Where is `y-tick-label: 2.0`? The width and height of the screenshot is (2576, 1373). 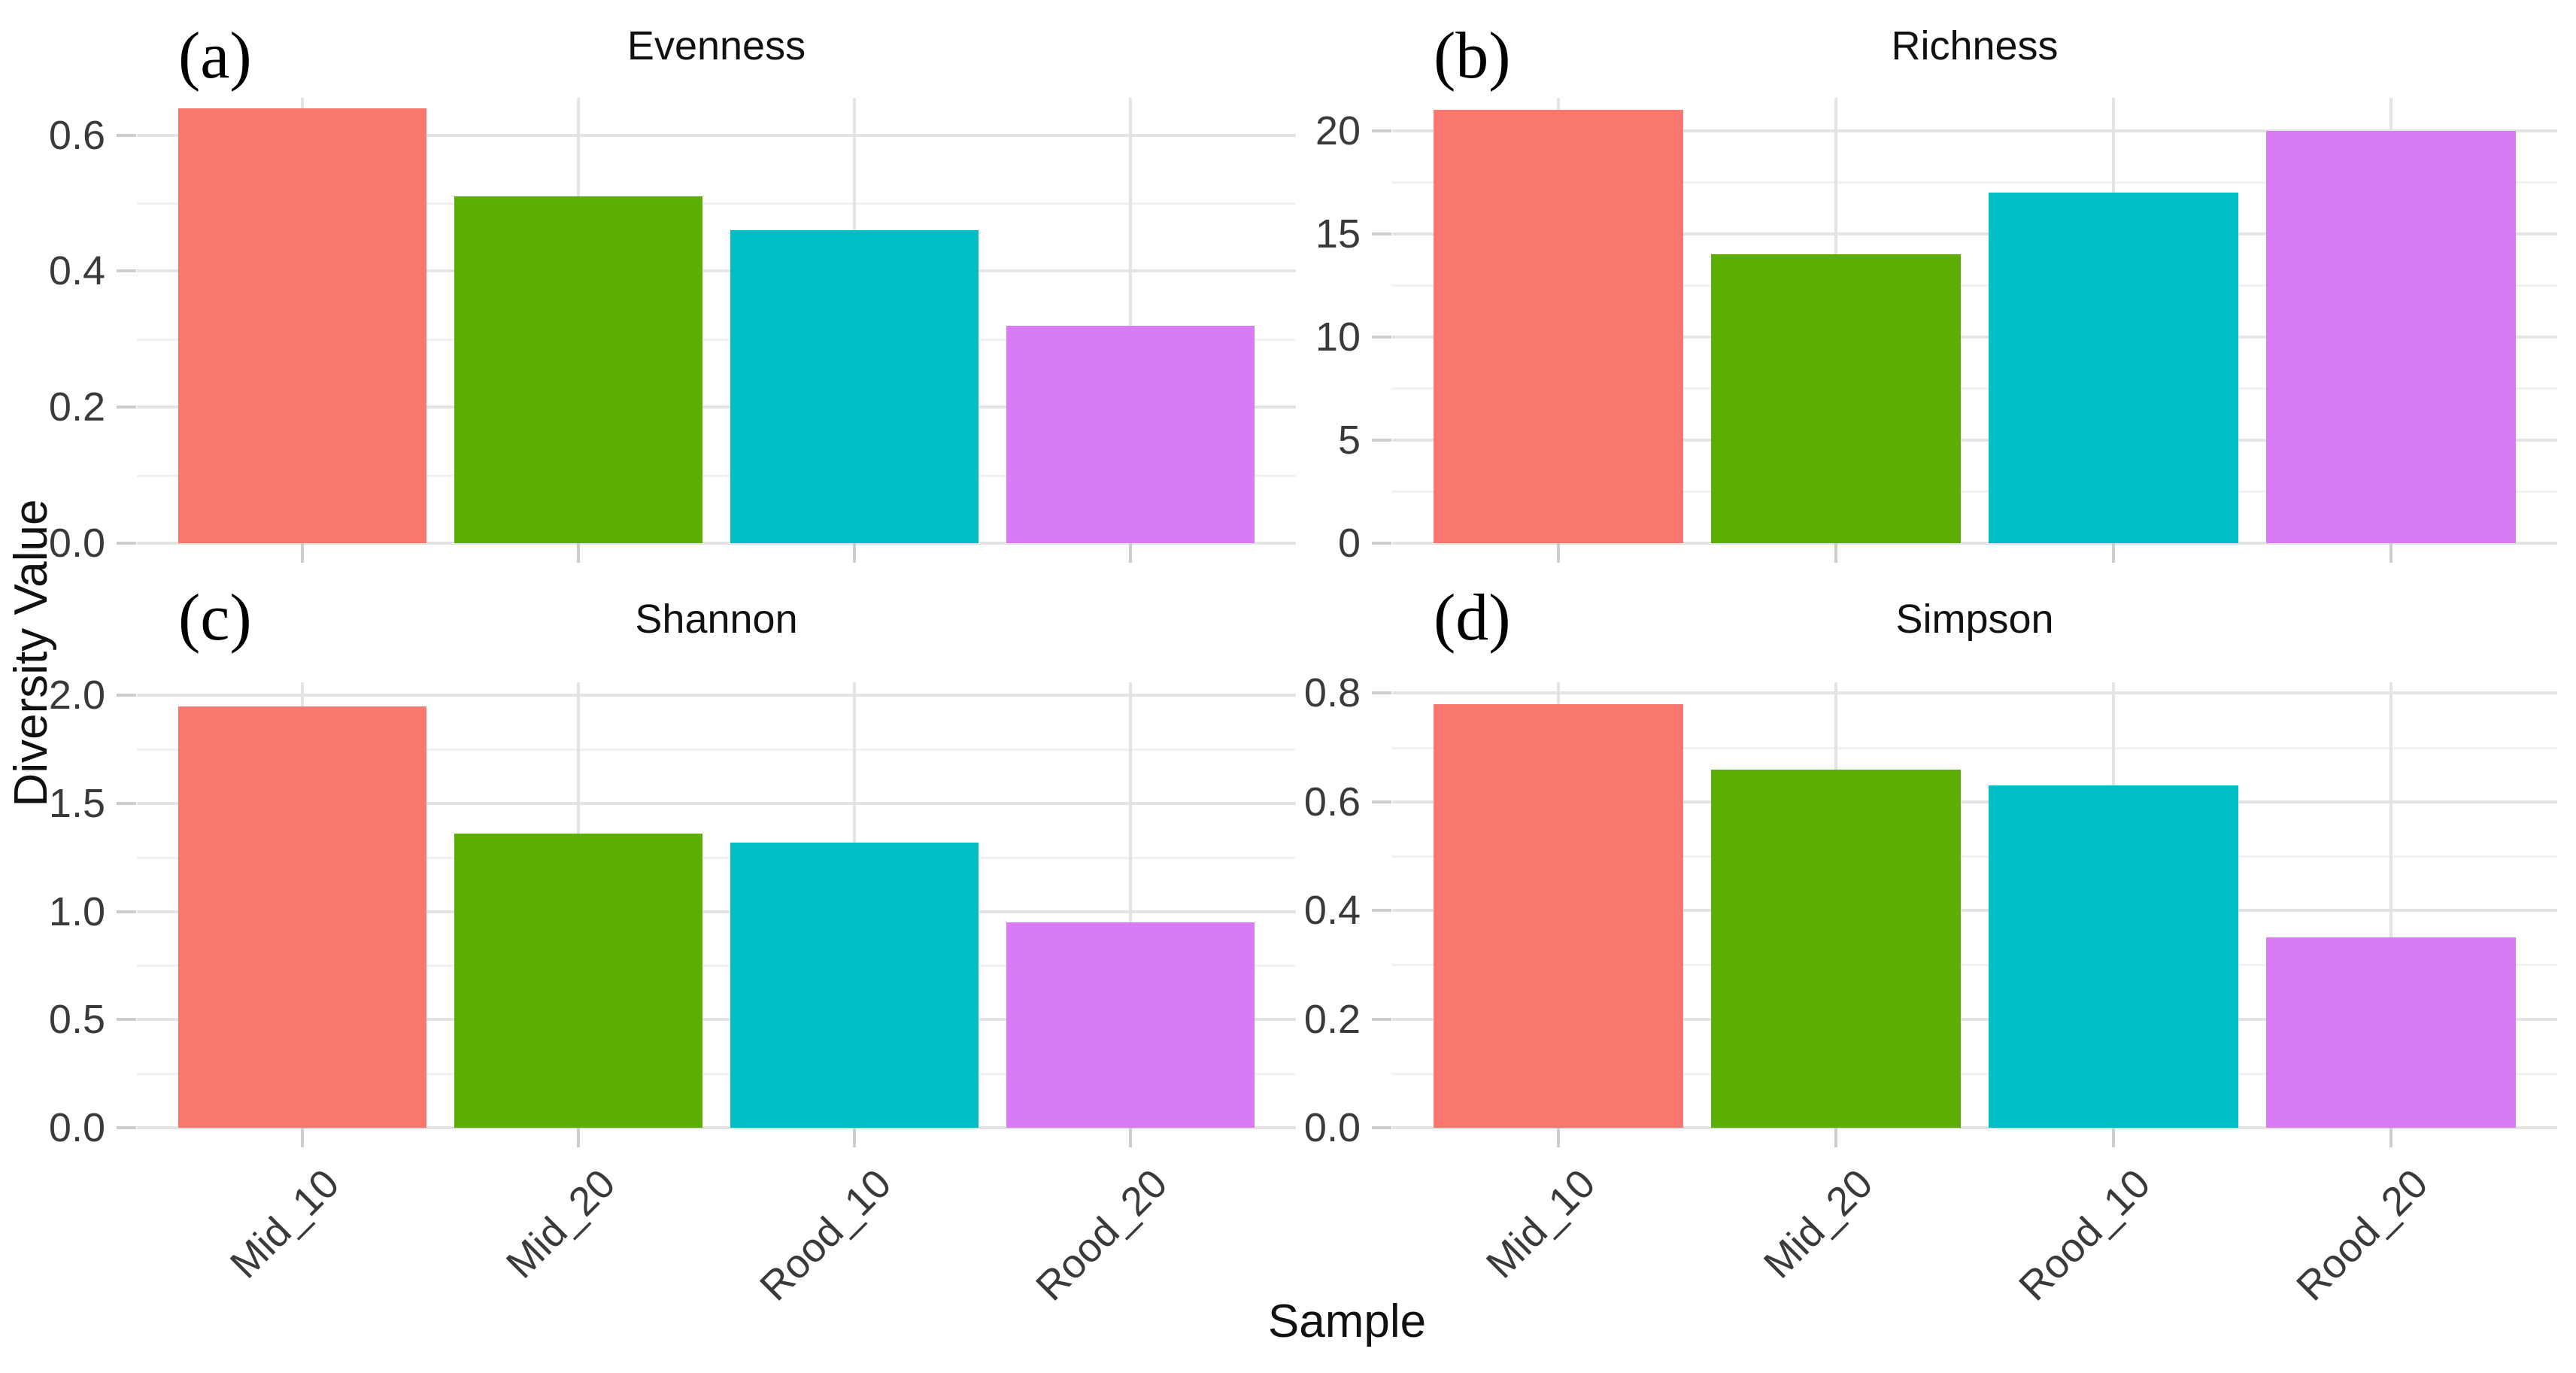
y-tick-label: 2.0 is located at coordinates (76, 695).